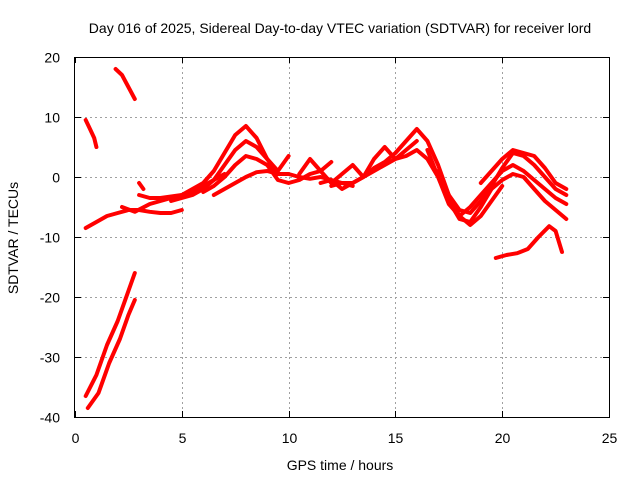 This screenshot has width=640, height=480. What do you see at coordinates (50, 298) in the screenshot?
I see `y-tick-label: -20` at bounding box center [50, 298].